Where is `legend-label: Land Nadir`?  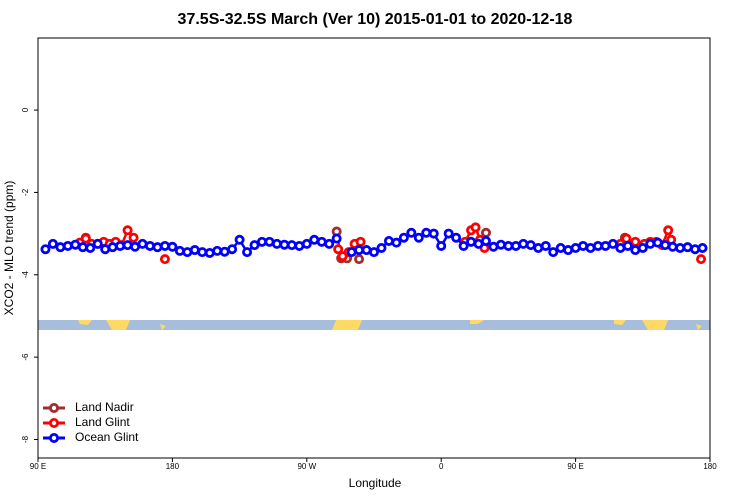 legend-label: Land Nadir is located at coordinates (104, 407).